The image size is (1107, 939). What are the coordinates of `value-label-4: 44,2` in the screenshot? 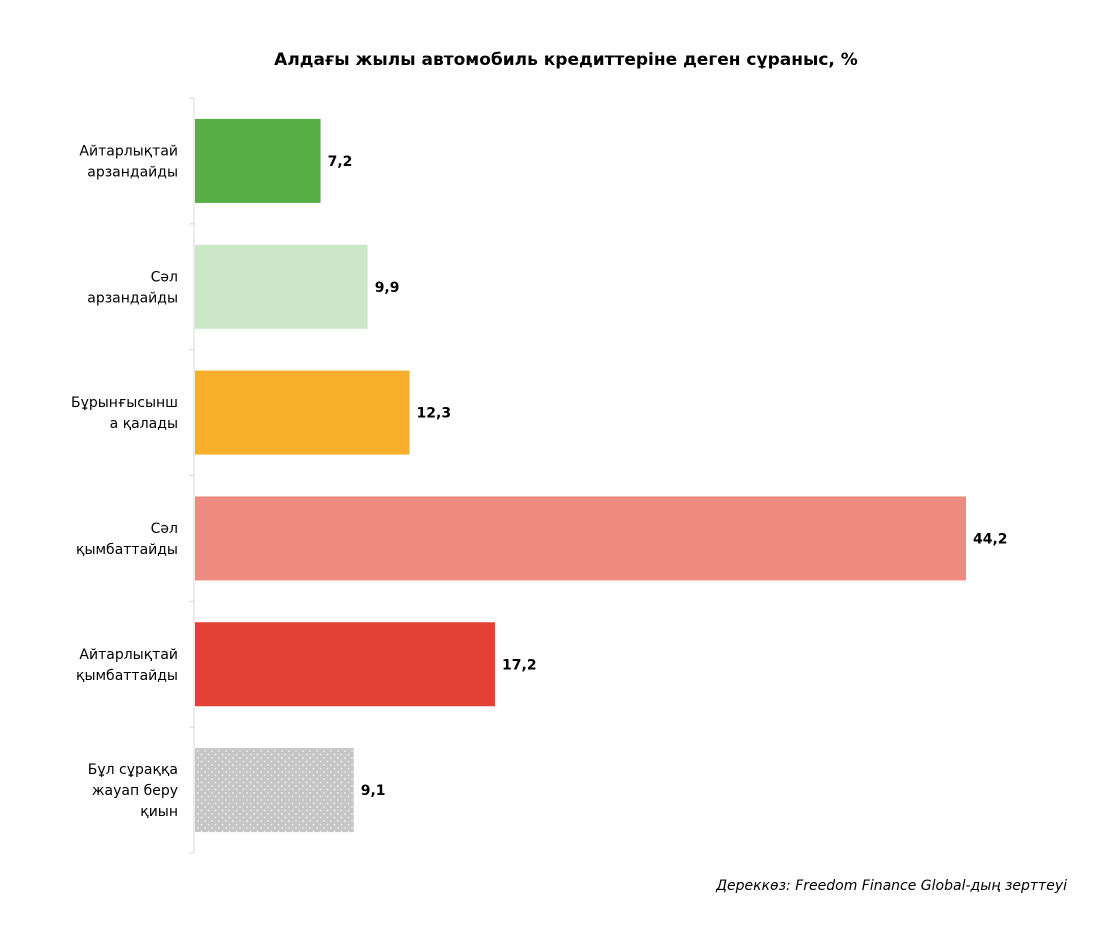 It's located at (990, 539).